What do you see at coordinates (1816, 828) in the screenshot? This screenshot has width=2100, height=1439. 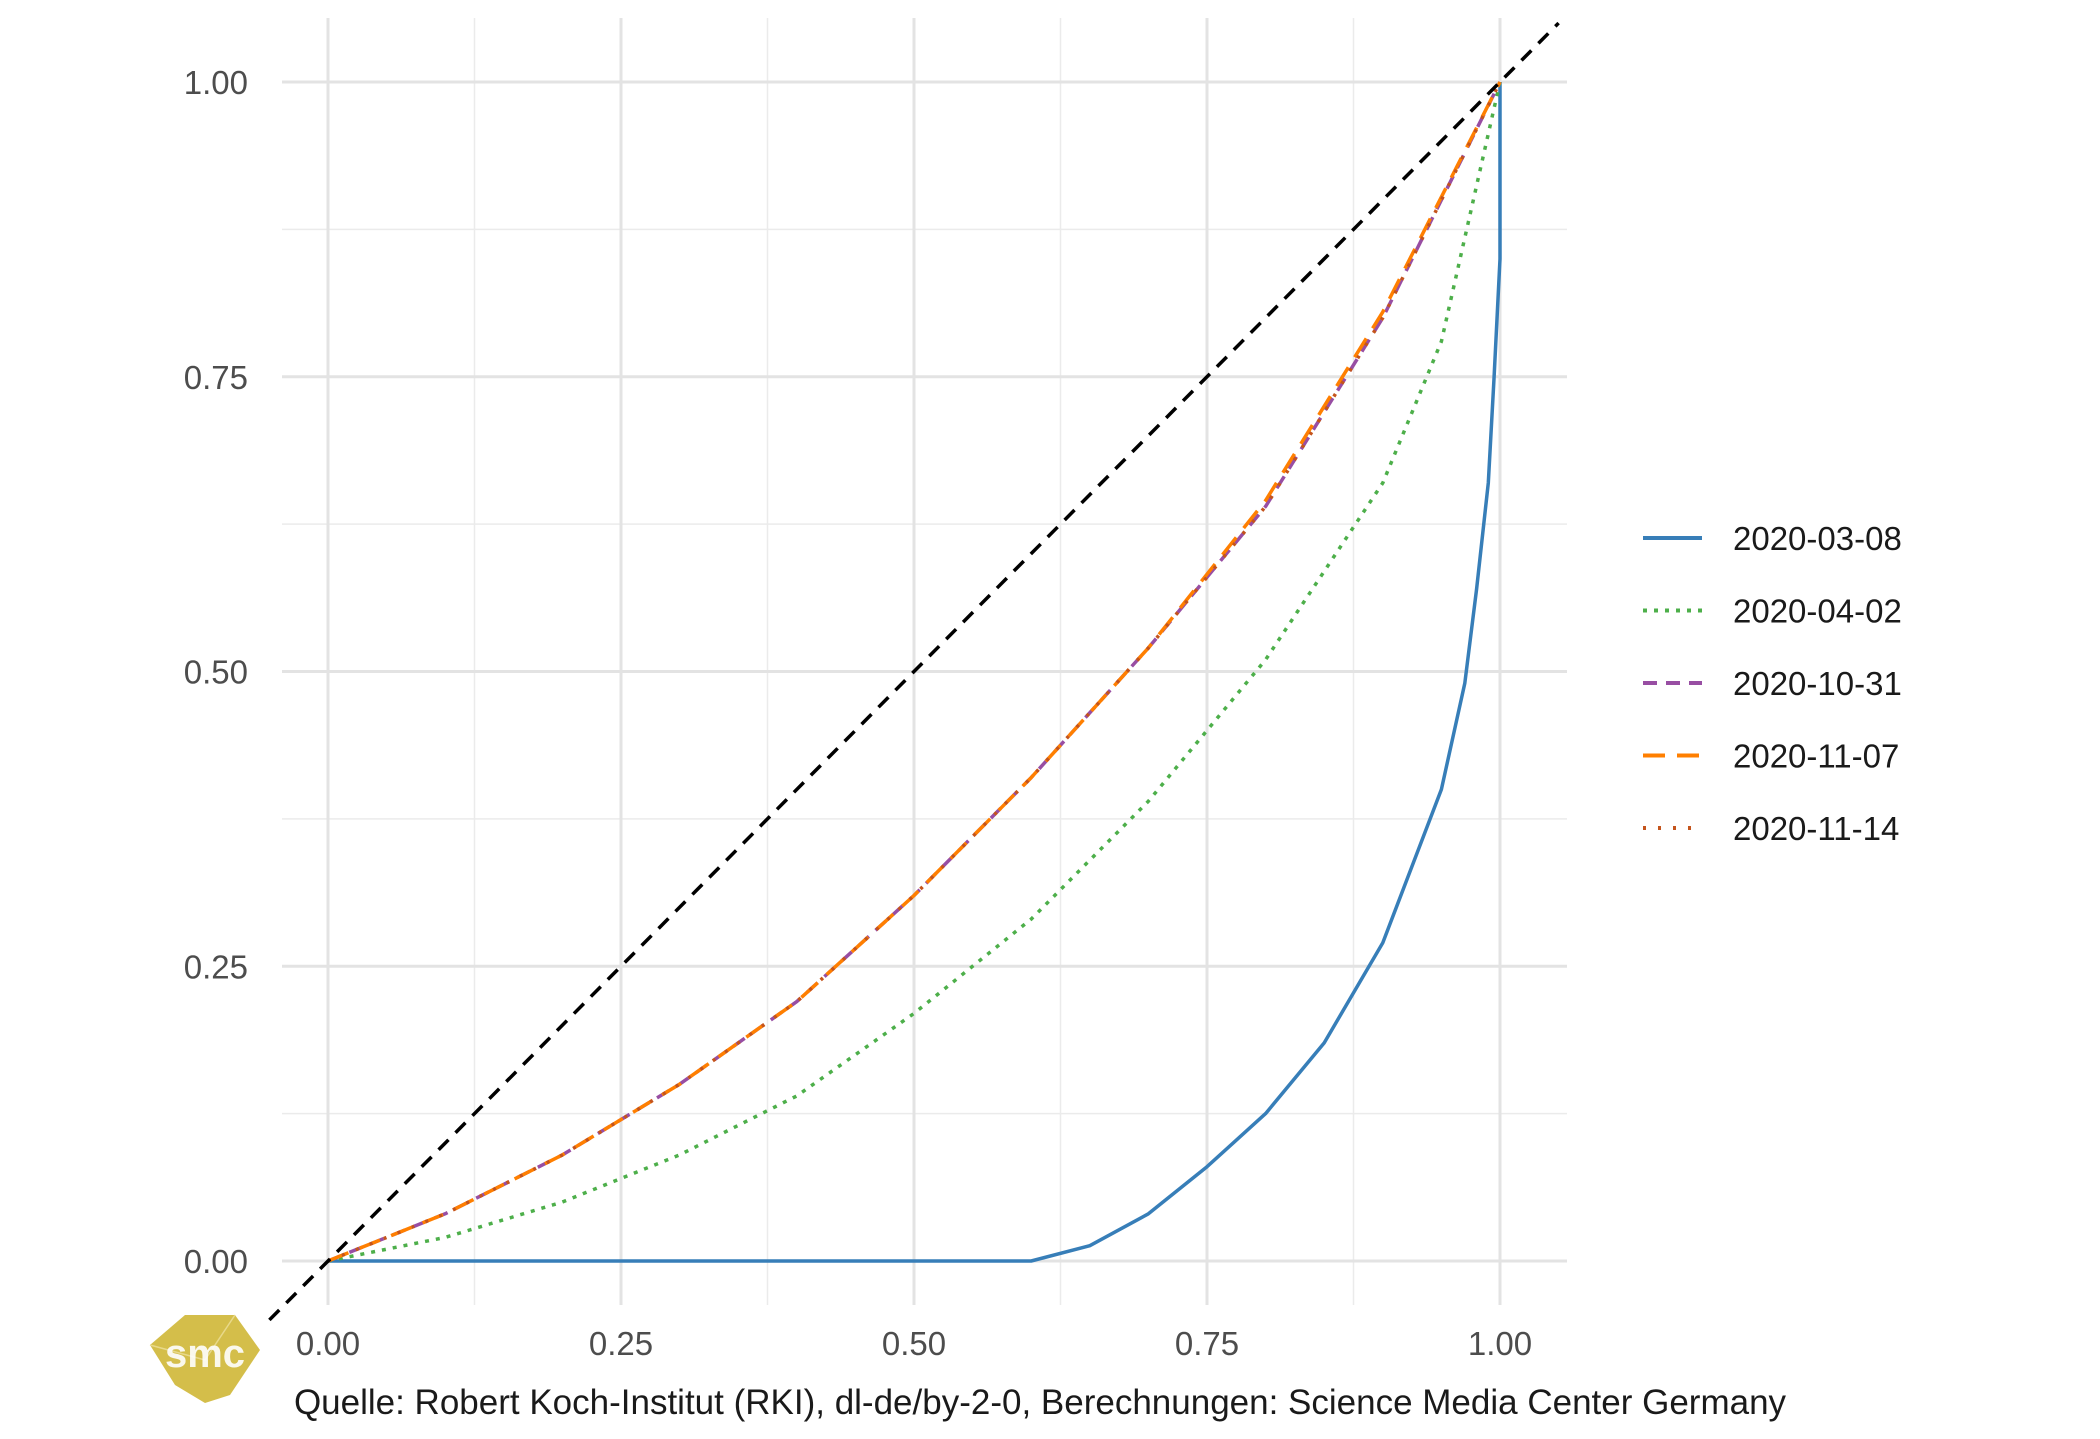 I see `legend-label: 2020-11-14` at bounding box center [1816, 828].